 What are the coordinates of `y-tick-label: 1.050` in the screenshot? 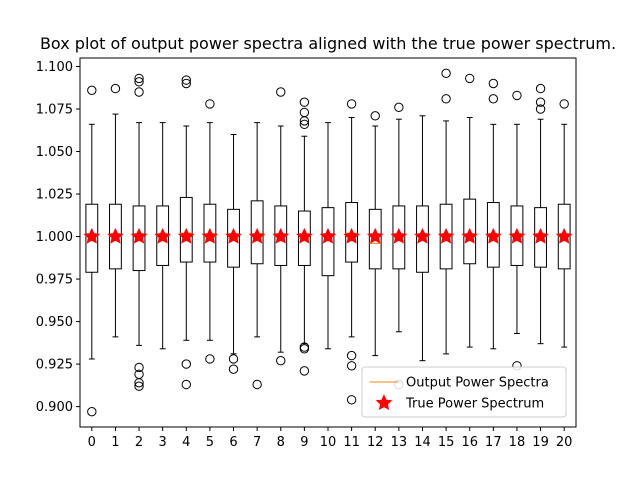 It's located at (54, 152).